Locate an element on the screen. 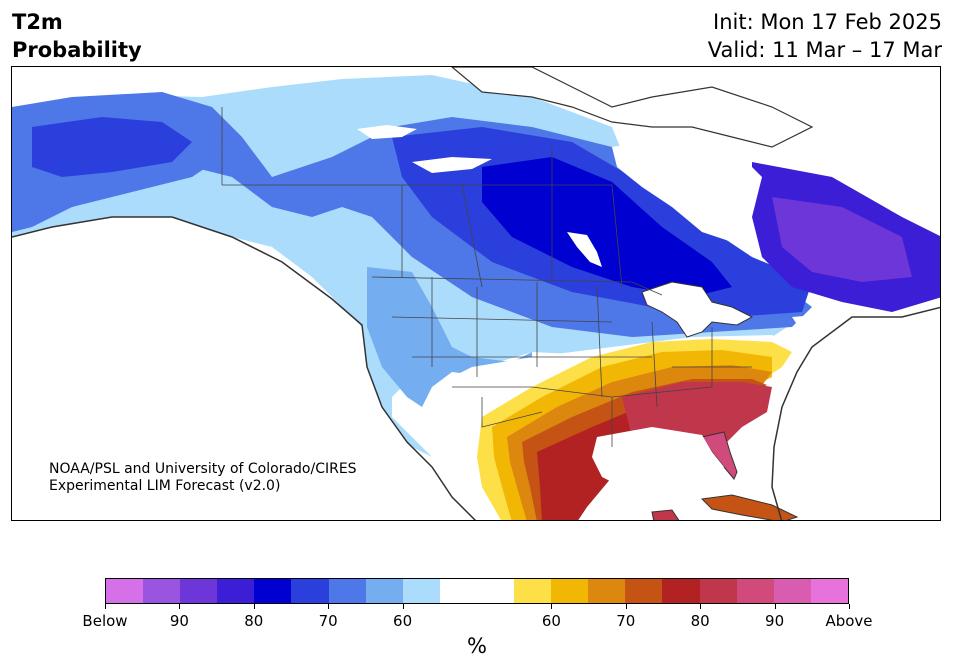 Image resolution: width=954 pixels, height=671 pixels. colorbar-unit: % is located at coordinates (477, 646).